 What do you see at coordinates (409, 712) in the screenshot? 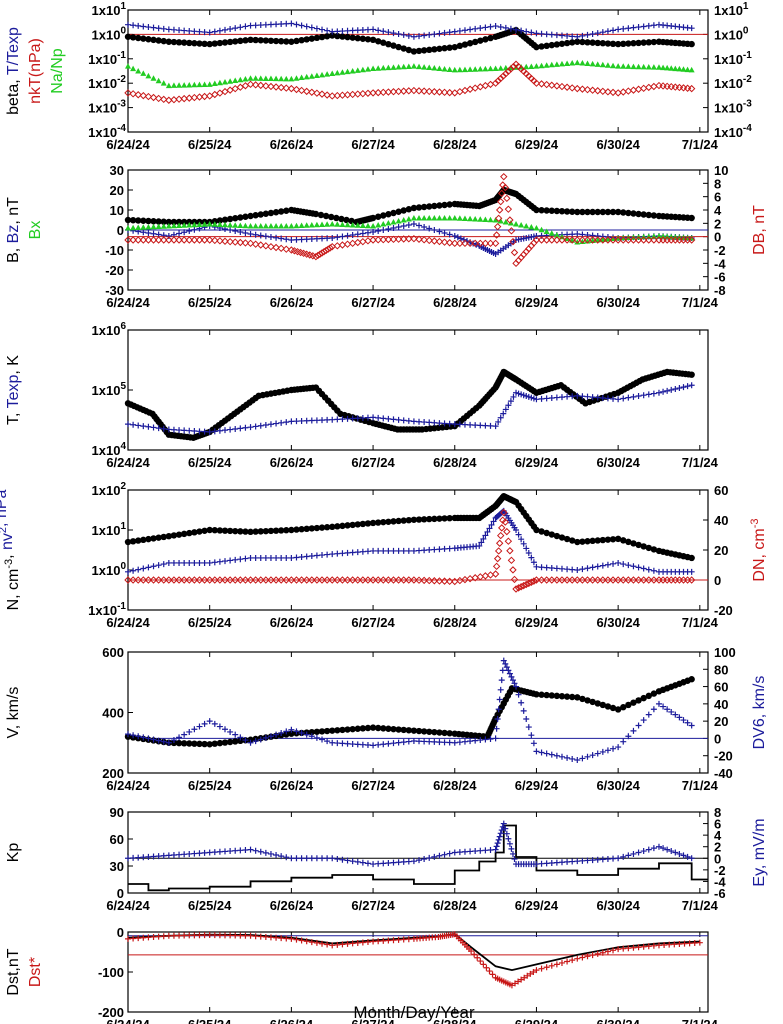
I see `series-v` at bounding box center [409, 712].